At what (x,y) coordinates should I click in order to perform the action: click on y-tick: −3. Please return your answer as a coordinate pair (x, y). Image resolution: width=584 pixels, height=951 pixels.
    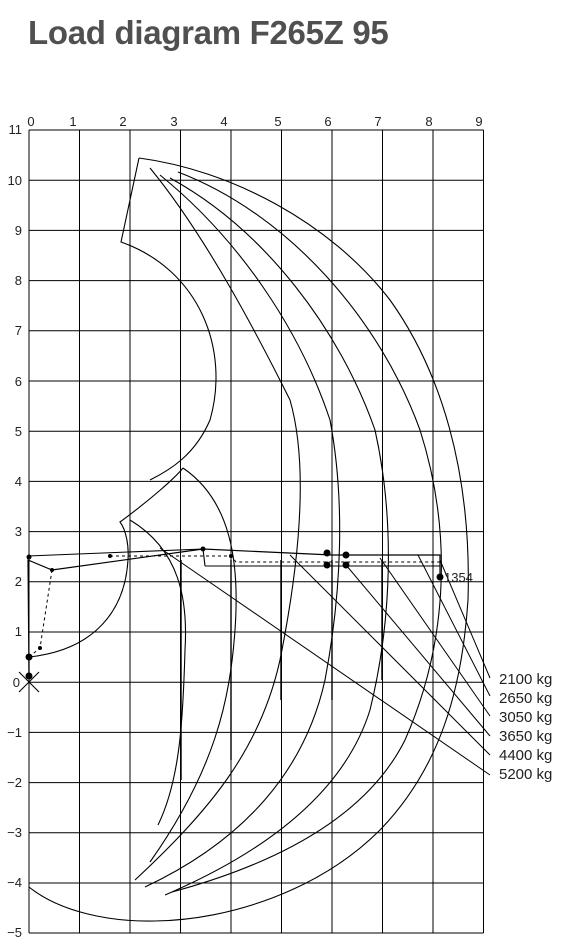
    Looking at the image, I should click on (14, 832).